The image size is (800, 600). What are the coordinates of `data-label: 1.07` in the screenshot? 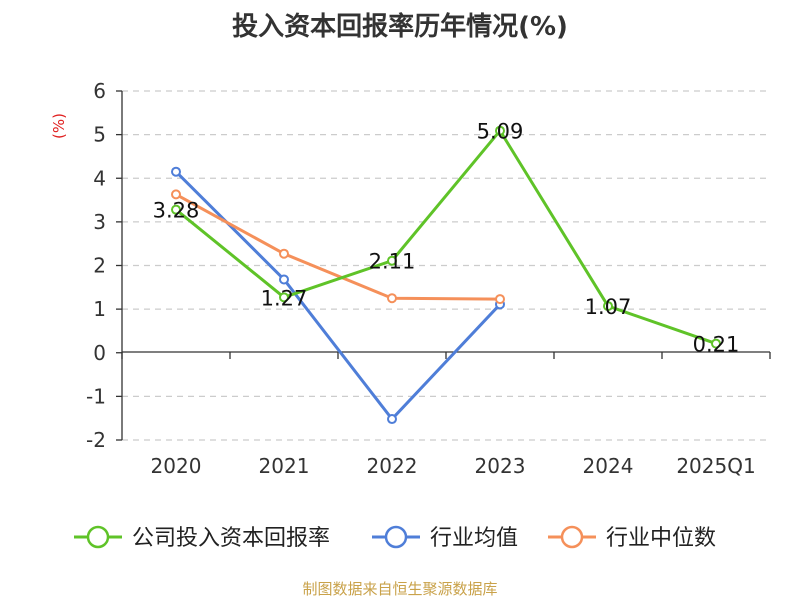 It's located at (608, 307).